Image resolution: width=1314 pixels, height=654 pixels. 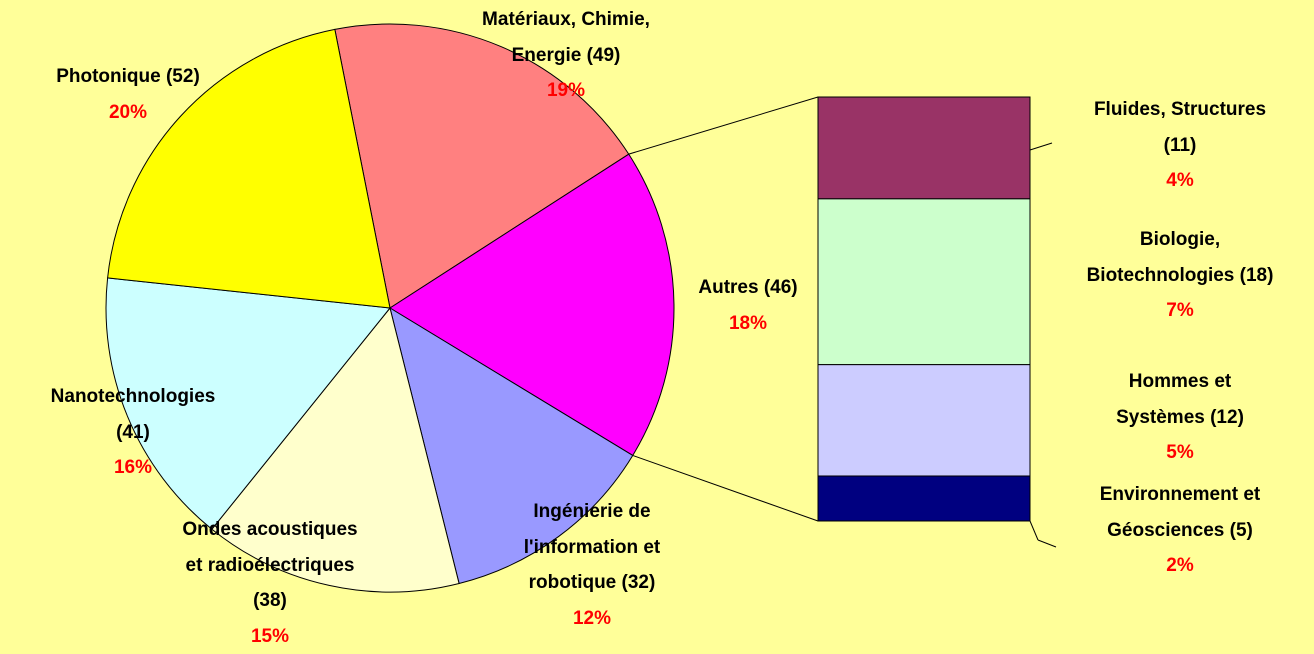 What do you see at coordinates (1180, 127) in the screenshot?
I see `category-label: Fluides, Structures (11)` at bounding box center [1180, 127].